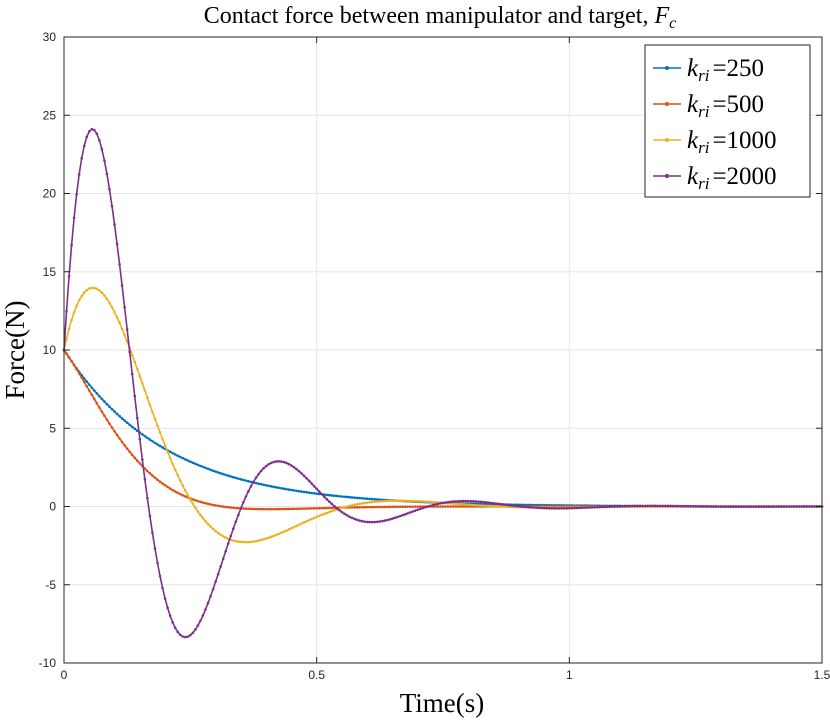 The height and width of the screenshot is (720, 830). What do you see at coordinates (50, 350) in the screenshot?
I see `y-tick-label: 10` at bounding box center [50, 350].